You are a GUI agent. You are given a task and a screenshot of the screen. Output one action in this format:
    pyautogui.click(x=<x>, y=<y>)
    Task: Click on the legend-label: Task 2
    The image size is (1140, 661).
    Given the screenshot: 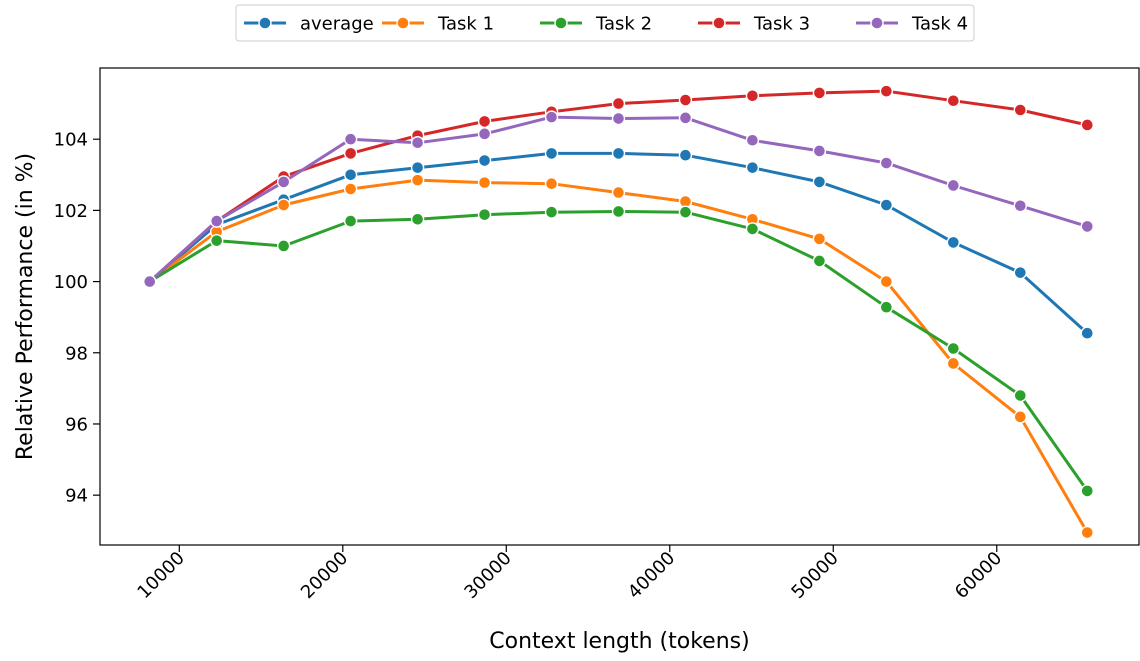 What is the action you would take?
    pyautogui.click(x=623, y=24)
    